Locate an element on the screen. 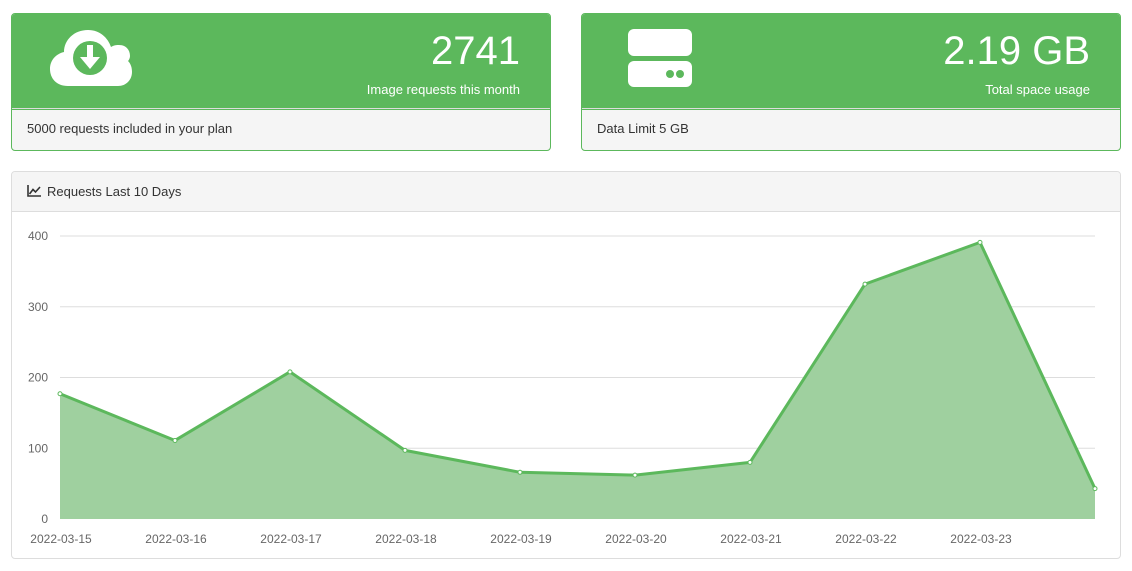 The width and height of the screenshot is (1132, 571). x-tick-label: 2022-03-21 is located at coordinates (751, 539).